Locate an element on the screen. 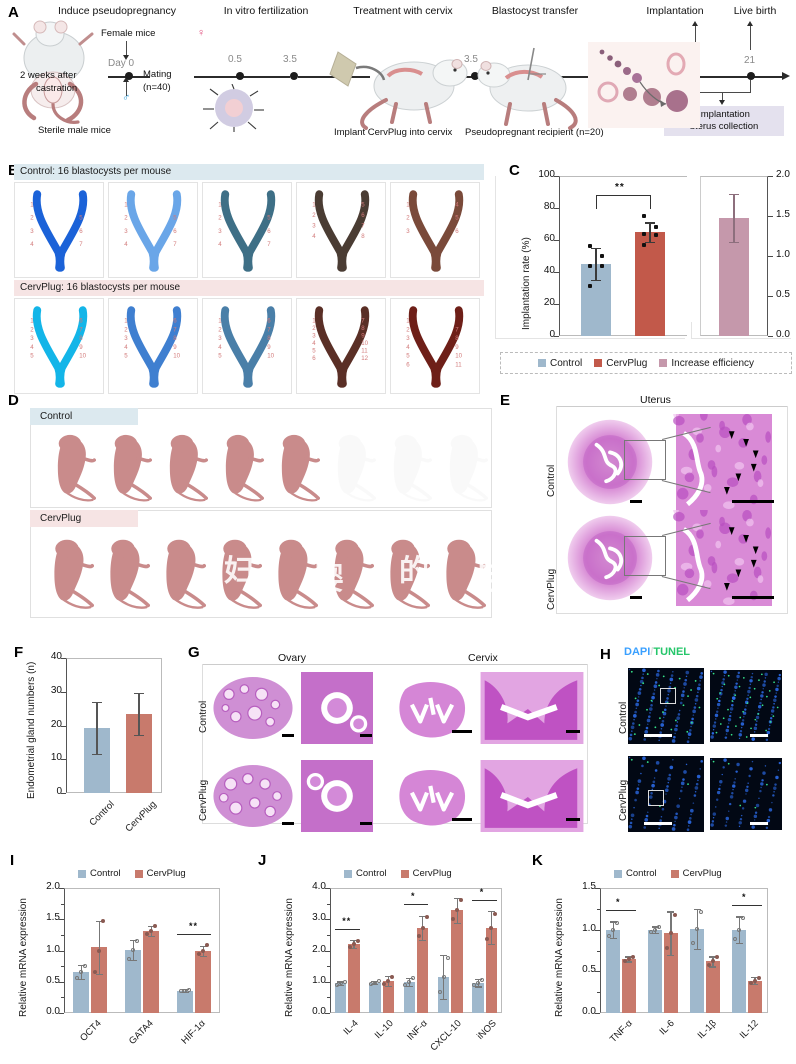 This screenshot has height=1064, width=796. panelJ-sig-text: * is located at coordinates (413, 896).